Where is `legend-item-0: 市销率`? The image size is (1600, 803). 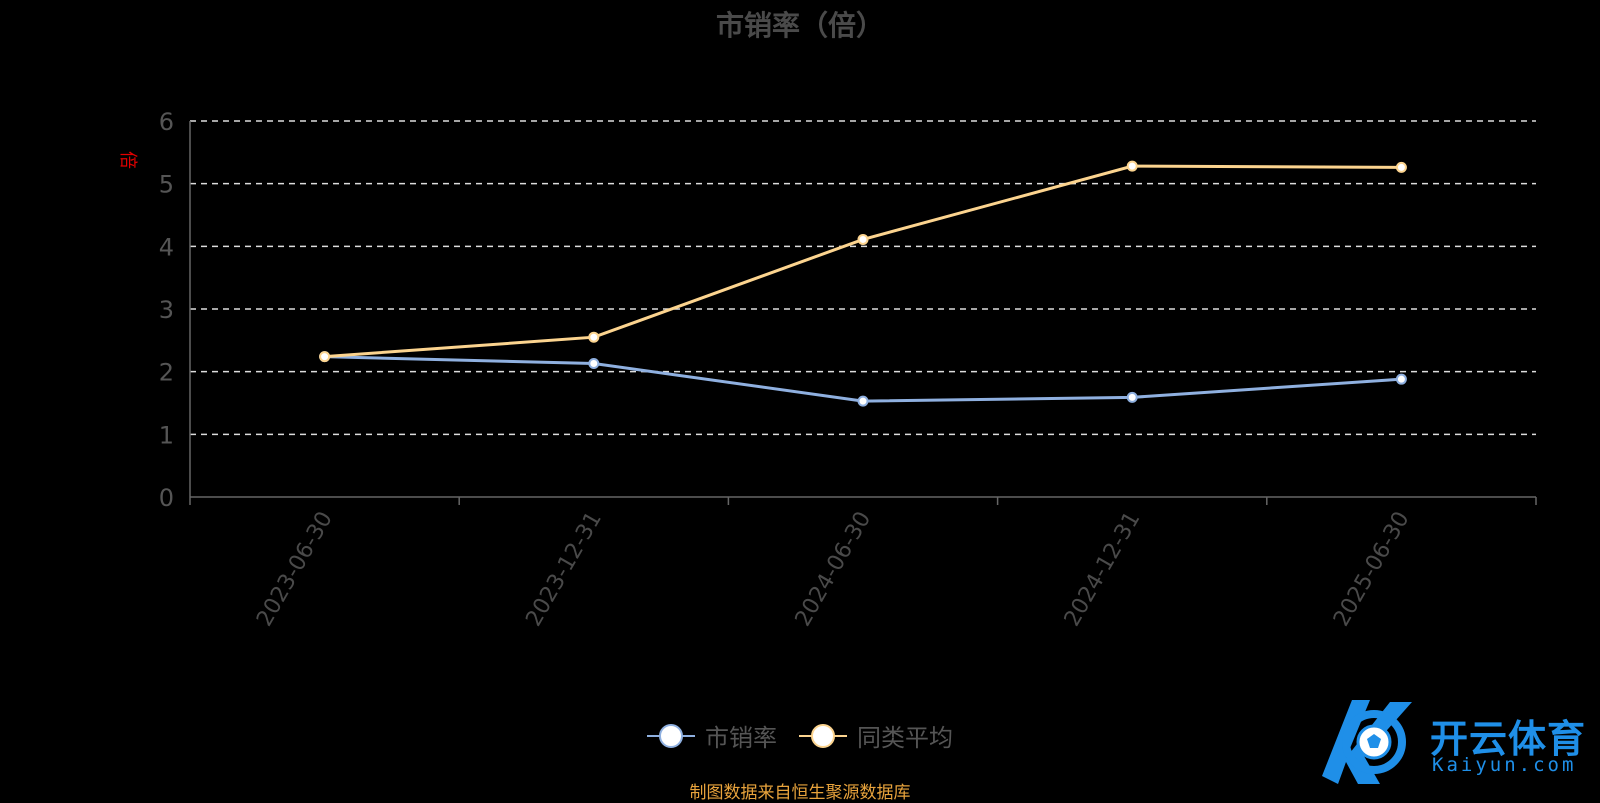 legend-item-0: 市销率 is located at coordinates (712, 735).